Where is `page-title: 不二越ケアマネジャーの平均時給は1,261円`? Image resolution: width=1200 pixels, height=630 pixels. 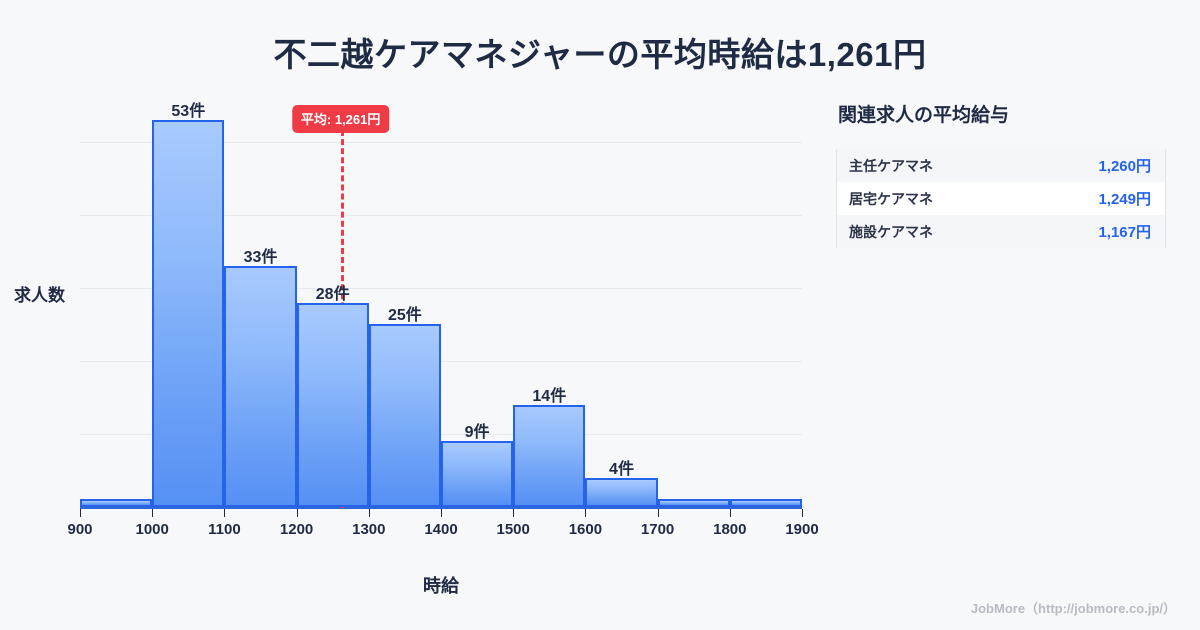 page-title: 不二越ケアマネジャーの平均時給は1,261円 is located at coordinates (600, 54).